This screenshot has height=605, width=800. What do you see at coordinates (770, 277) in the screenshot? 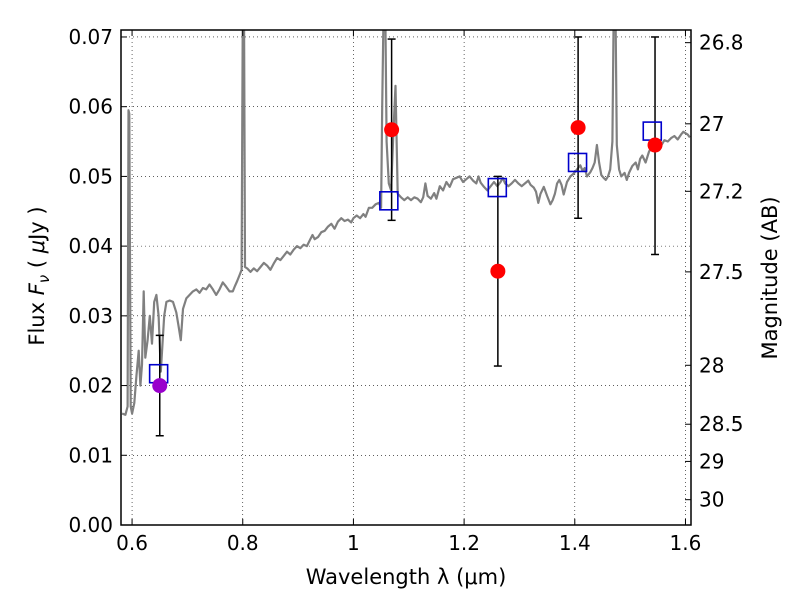
I see `magnitude-axis-label: Magnitude (AB)` at bounding box center [770, 277].